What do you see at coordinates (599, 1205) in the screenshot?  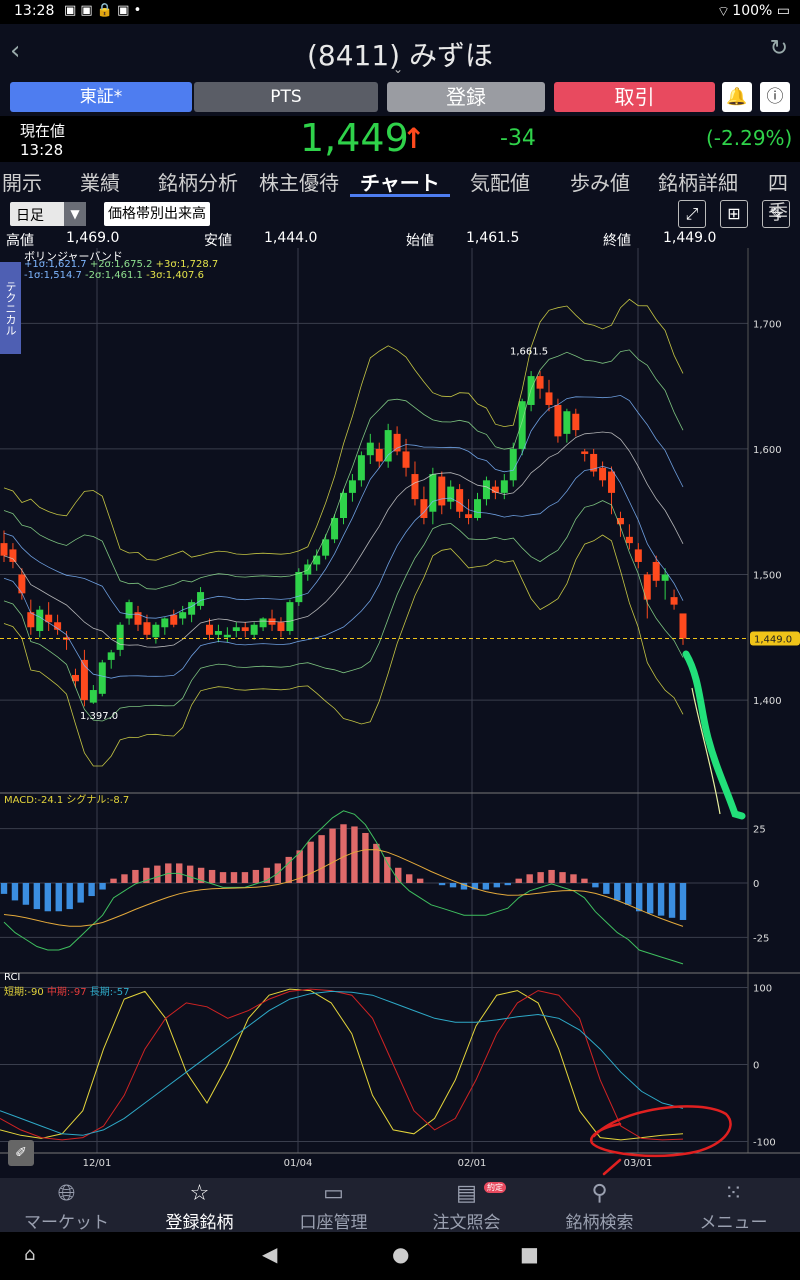 I see `nav-search: ⚲ 銘柄検索` at bounding box center [599, 1205].